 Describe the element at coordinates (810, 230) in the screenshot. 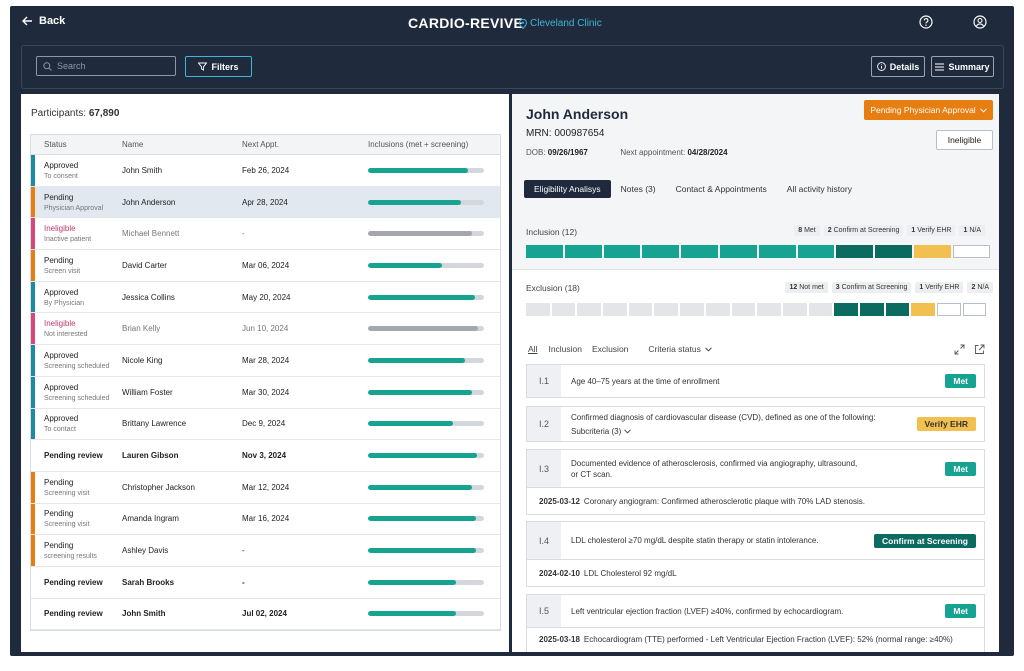

I see `chip-label: Met` at that location.